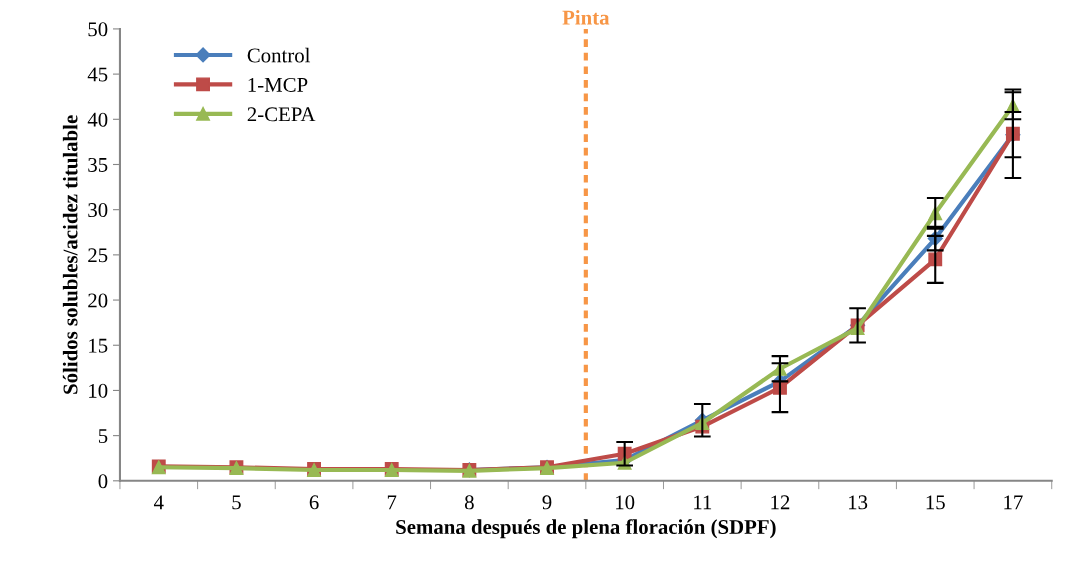  What do you see at coordinates (935, 502) in the screenshot?
I see `x-tick-label: 15` at bounding box center [935, 502].